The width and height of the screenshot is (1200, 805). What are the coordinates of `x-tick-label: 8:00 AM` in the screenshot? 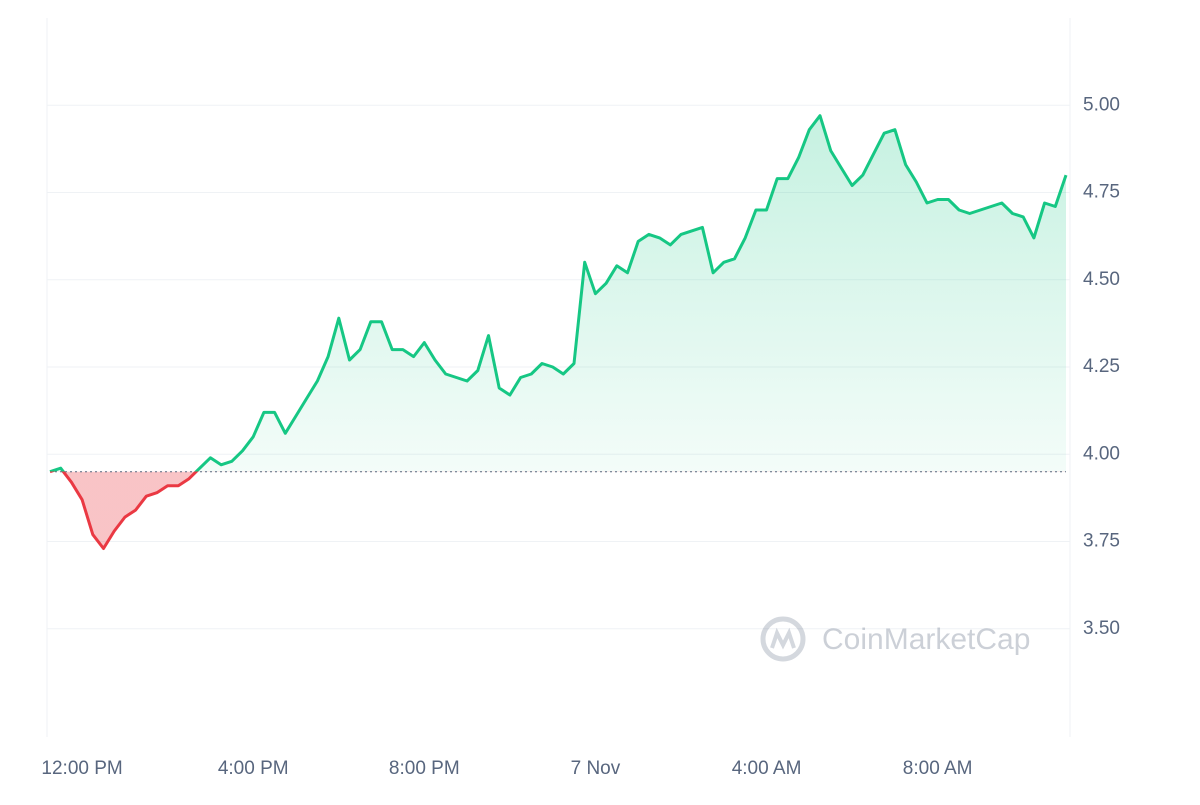 It's located at (938, 768).